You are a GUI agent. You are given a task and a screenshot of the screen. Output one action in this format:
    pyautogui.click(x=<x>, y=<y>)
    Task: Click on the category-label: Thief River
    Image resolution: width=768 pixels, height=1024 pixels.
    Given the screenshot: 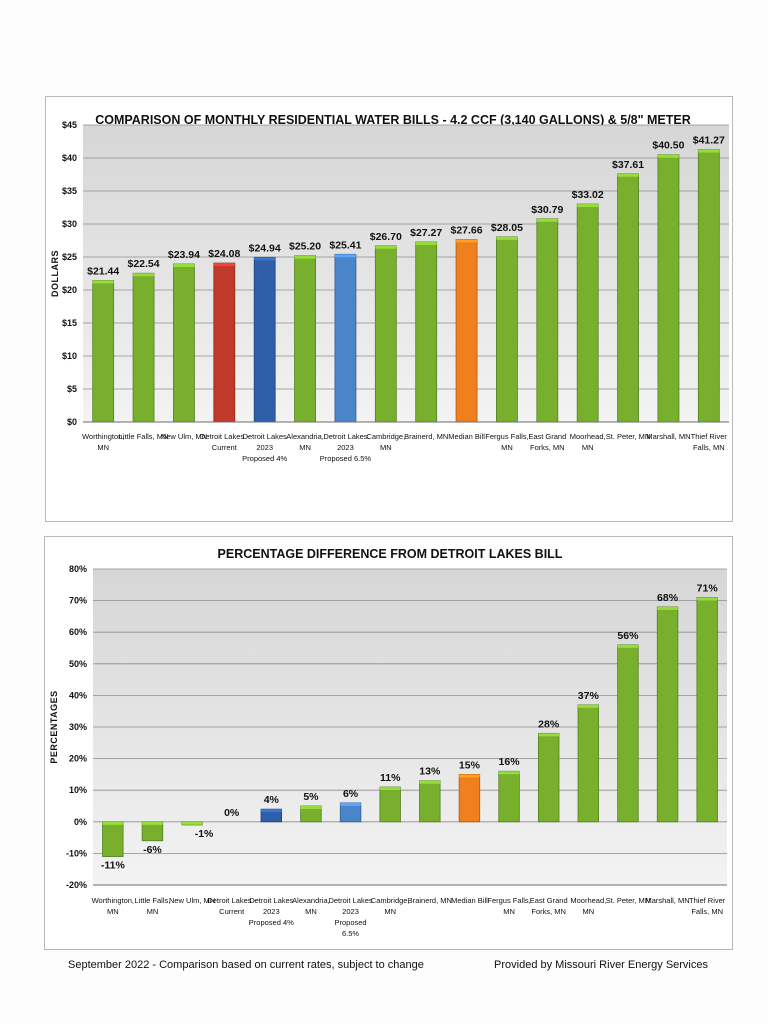 What is the action you would take?
    pyautogui.click(x=707, y=900)
    